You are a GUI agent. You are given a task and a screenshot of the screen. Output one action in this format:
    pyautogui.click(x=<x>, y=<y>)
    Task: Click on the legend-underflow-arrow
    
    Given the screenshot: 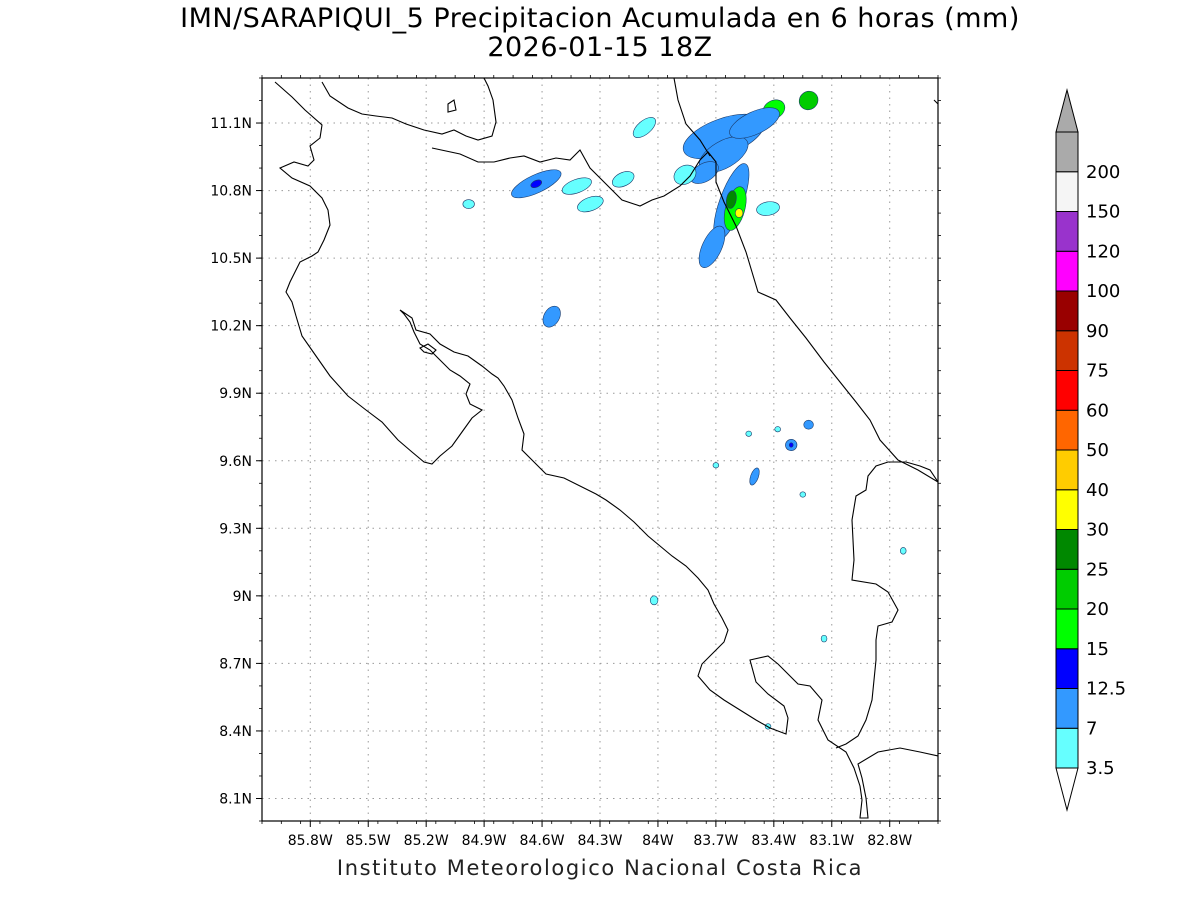 What is the action you would take?
    pyautogui.click(x=1067, y=789)
    